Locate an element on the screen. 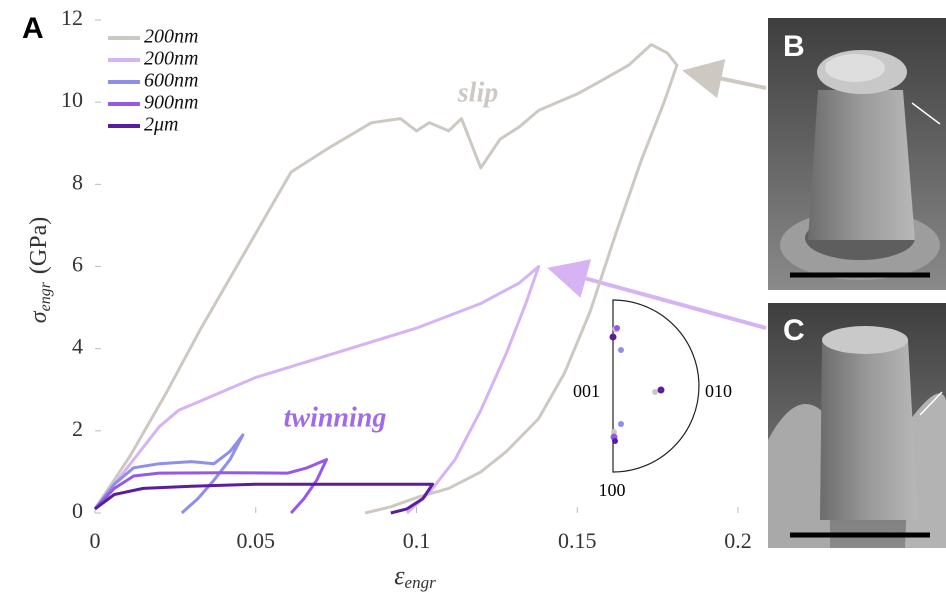 The width and height of the screenshot is (946, 599). y-axis-sub: engr is located at coordinates (45, 296).